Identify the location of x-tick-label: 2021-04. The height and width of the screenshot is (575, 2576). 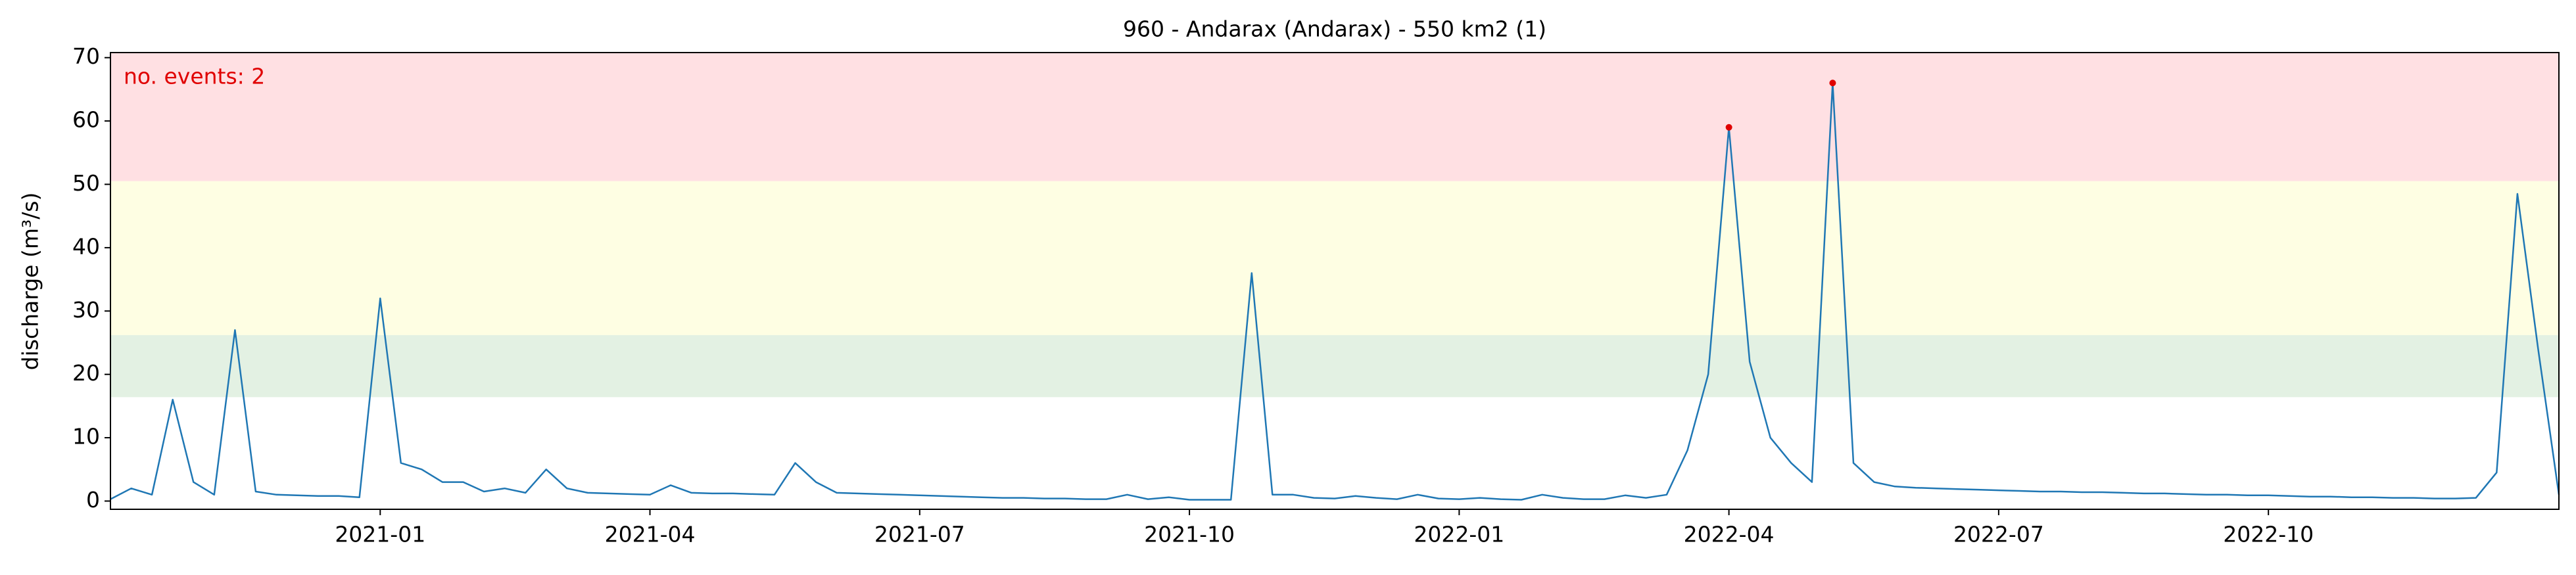
(651, 534).